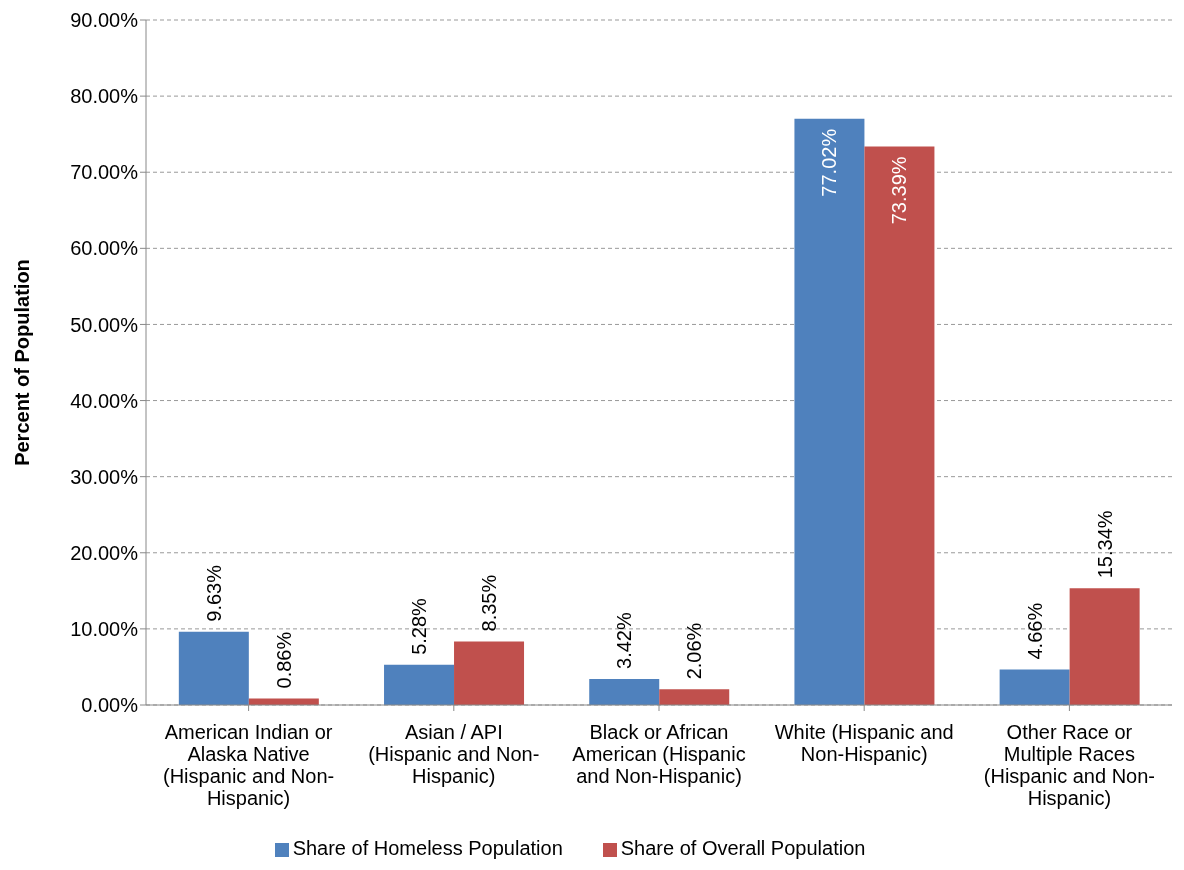 This screenshot has width=1184, height=870. Describe the element at coordinates (743, 848) in the screenshot. I see `legend-label: Share of Overall Population` at that location.